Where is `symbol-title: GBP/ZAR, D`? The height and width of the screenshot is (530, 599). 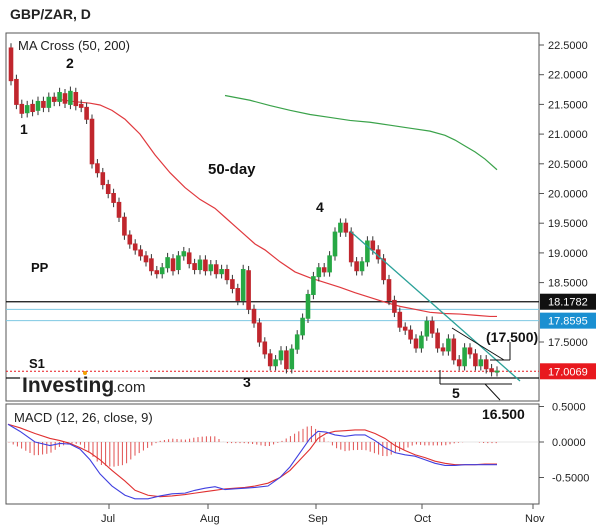 symbol-title: GBP/ZAR, D is located at coordinates (50, 14).